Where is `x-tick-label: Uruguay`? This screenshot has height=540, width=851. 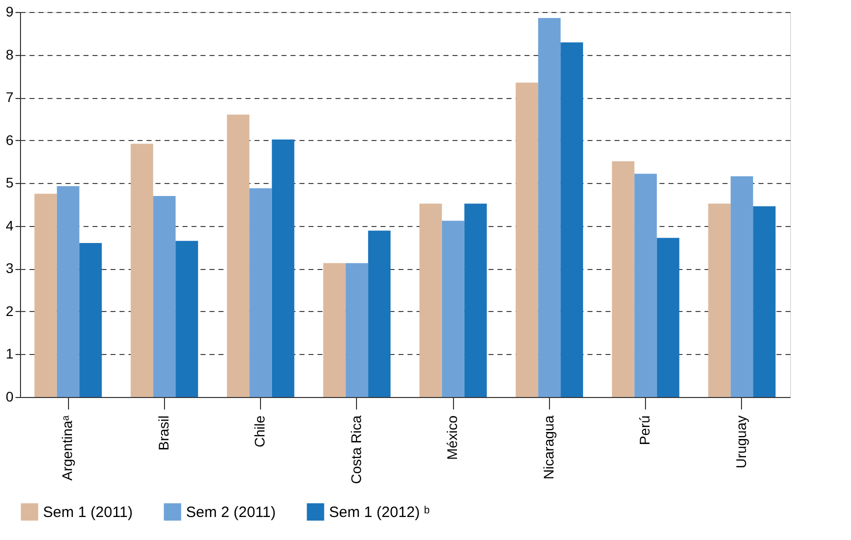 x-tick-label: Uruguay is located at coordinates (740, 442).